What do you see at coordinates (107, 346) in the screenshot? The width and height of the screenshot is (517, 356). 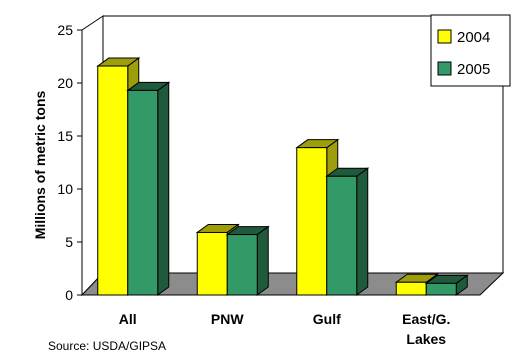 I see `source-note: Source: USDA/GIPSA` at bounding box center [107, 346].